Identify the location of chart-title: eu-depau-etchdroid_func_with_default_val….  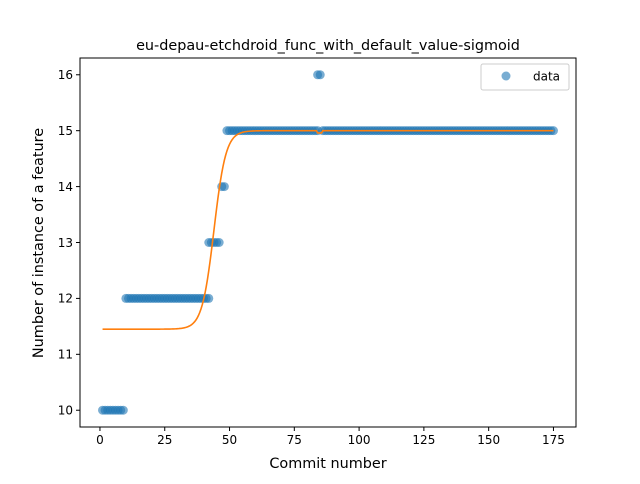
(328, 46).